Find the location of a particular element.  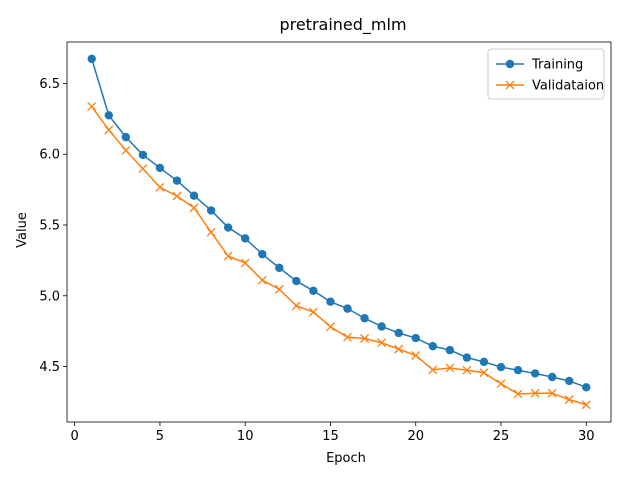

x-tick-label: 15 is located at coordinates (330, 436).